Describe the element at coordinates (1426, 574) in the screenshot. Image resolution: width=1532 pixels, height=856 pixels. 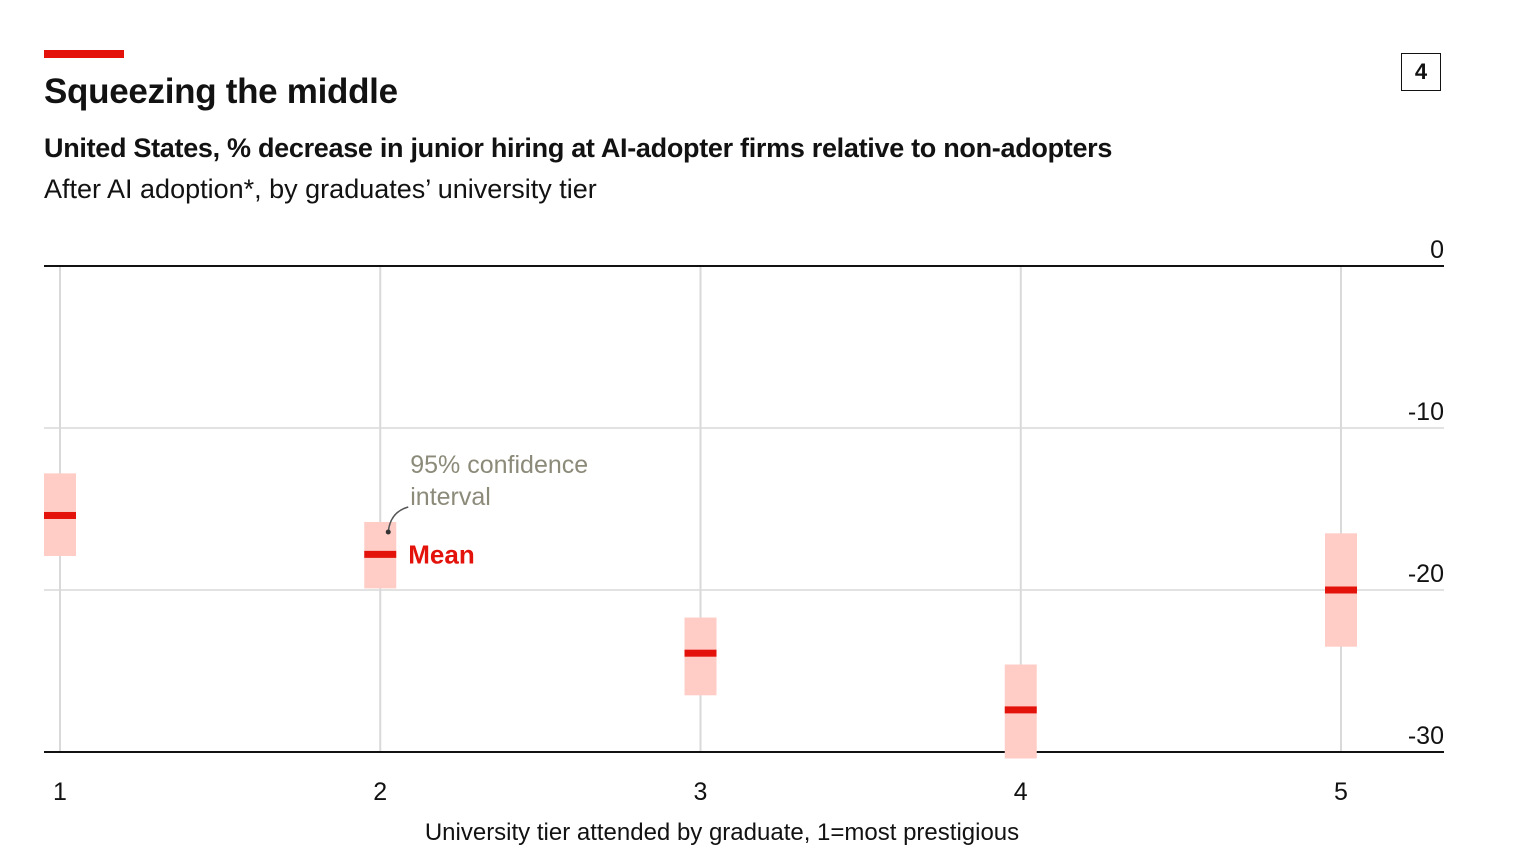
I see `y-tick-label: -20` at that location.